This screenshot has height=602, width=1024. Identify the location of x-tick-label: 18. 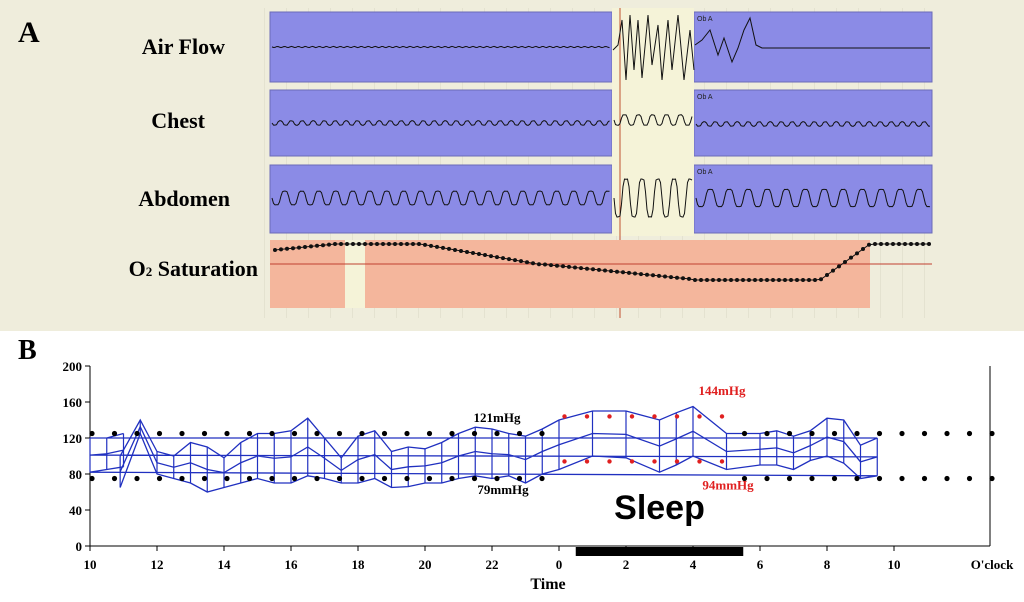
(359, 564).